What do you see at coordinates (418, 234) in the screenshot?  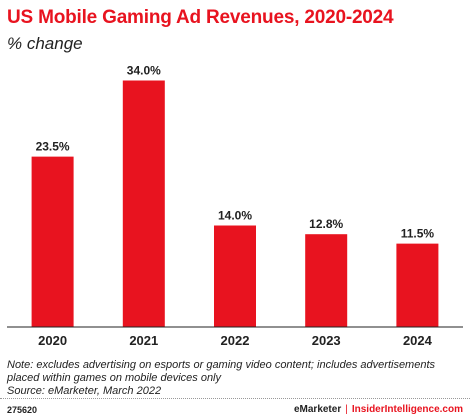 I see `data-label-2024: 11.5%` at bounding box center [418, 234].